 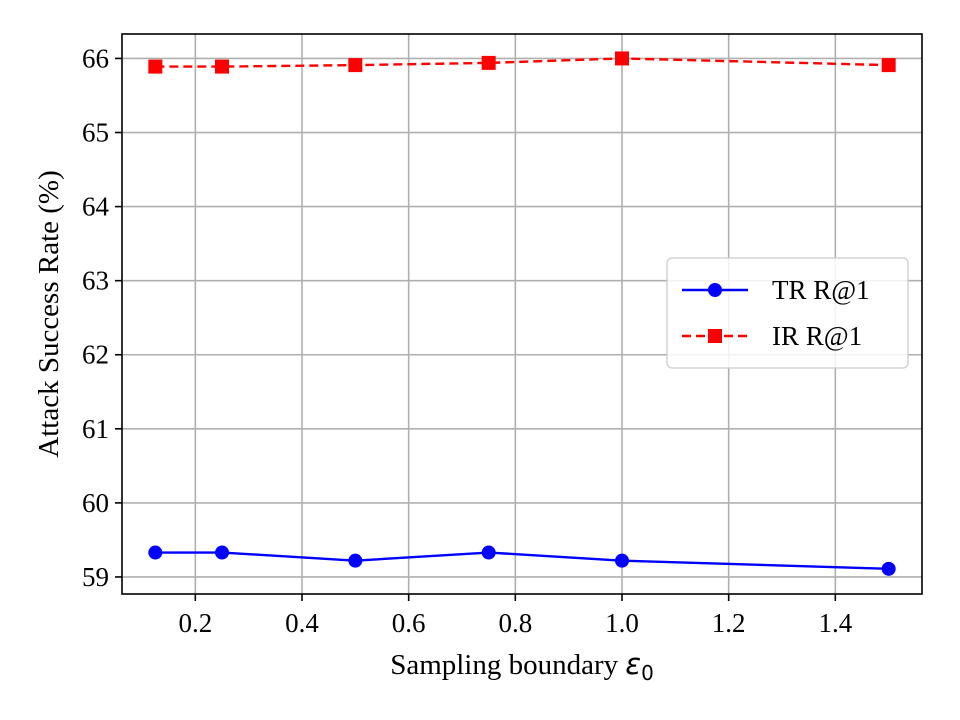 I want to click on legend-ir-label: IR R@1, so click(x=817, y=336).